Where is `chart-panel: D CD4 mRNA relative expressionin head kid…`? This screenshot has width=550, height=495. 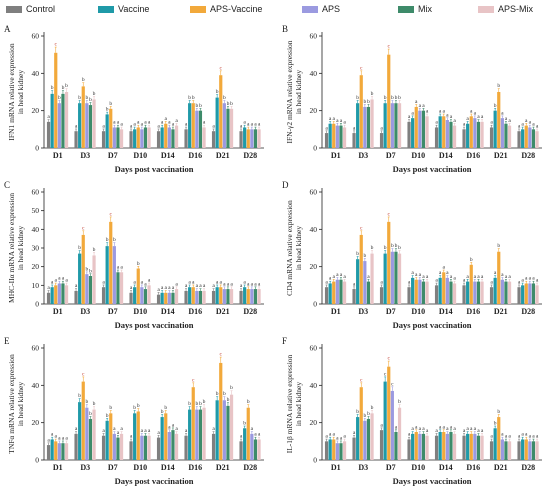 chart-panel: D CD4 mRNA relative expressionin head kid… is located at coordinates (412, 255).